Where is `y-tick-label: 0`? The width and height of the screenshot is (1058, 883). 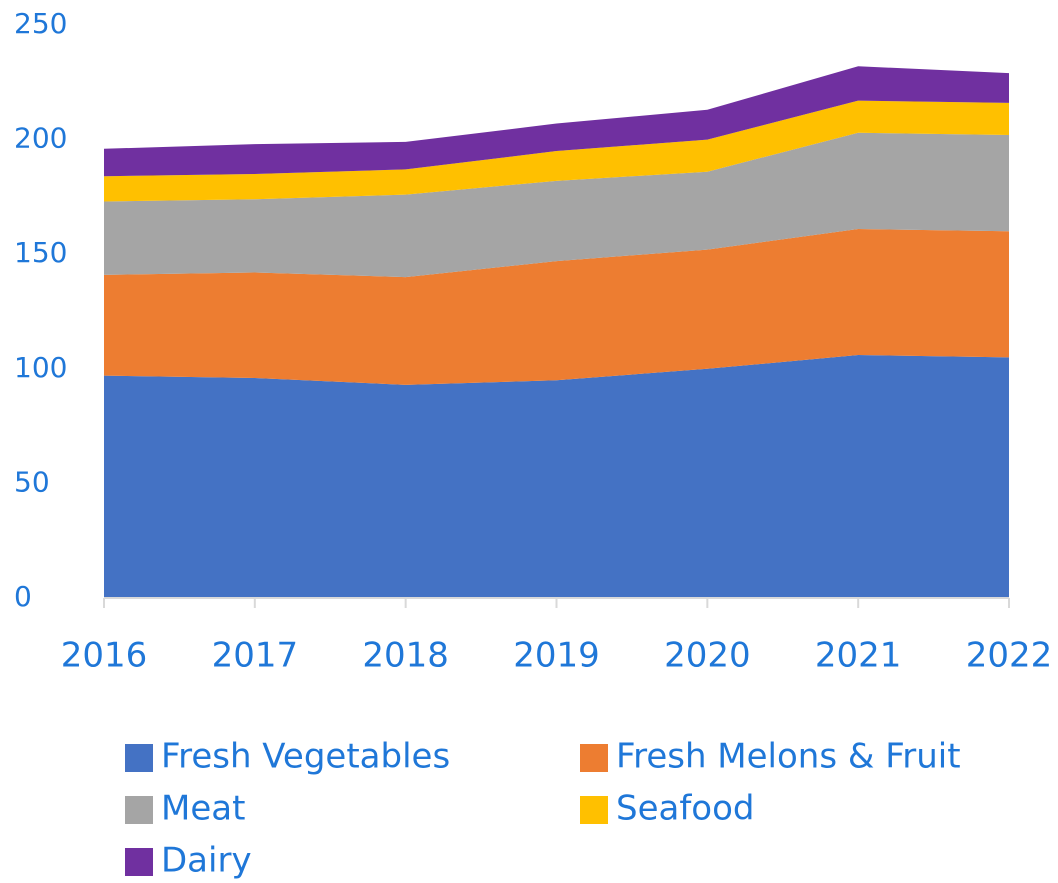 y-tick-label: 0 is located at coordinates (23, 596).